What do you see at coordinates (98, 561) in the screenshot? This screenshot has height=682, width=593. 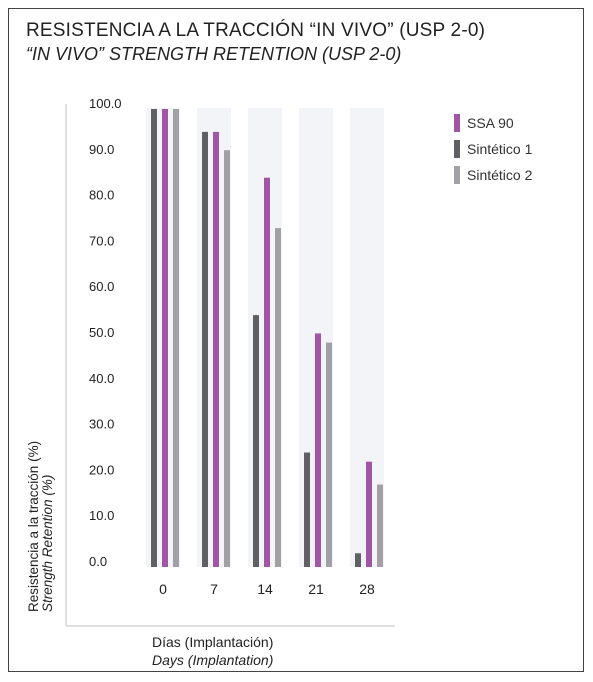 I see `y-tick-label: 0.0` at bounding box center [98, 561].